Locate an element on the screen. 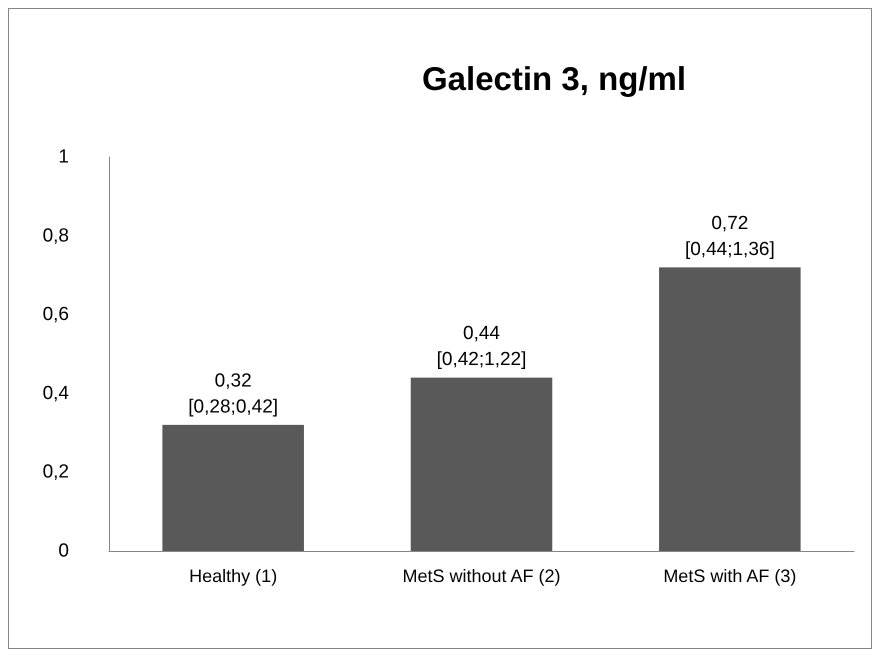 Image resolution: width=880 pixels, height=657 pixels. x-tick-label: MetS without AF (2) is located at coordinates (481, 576).